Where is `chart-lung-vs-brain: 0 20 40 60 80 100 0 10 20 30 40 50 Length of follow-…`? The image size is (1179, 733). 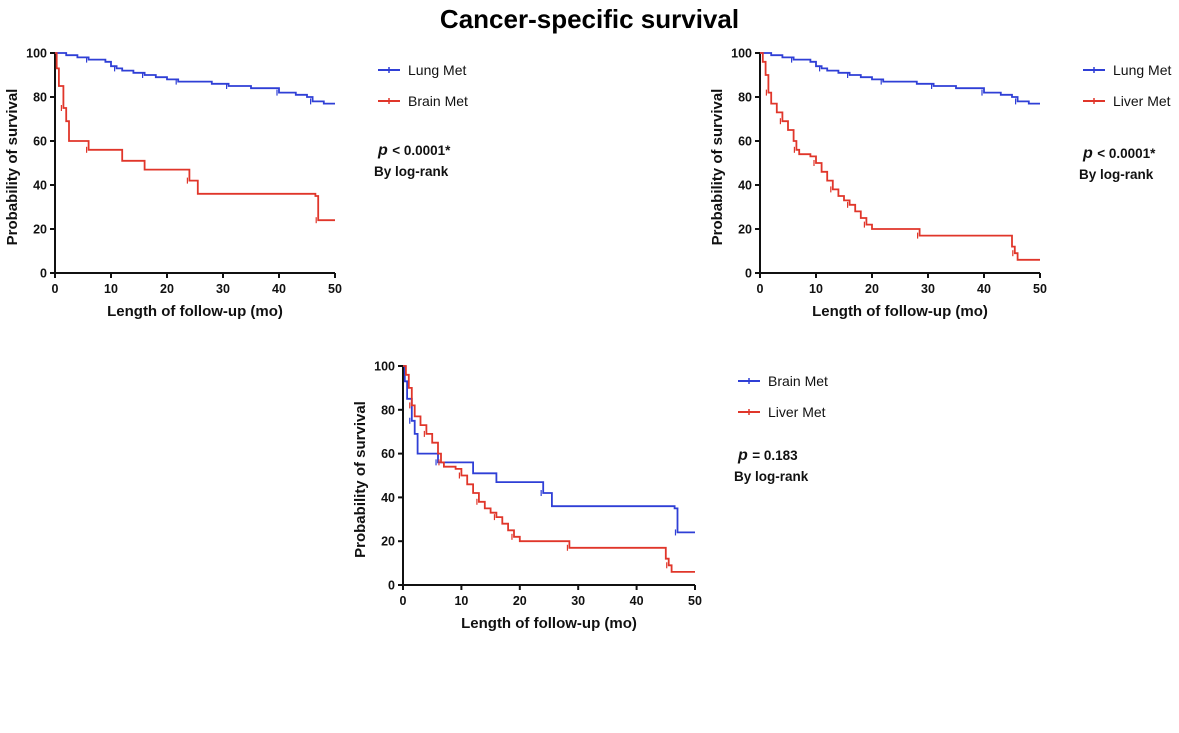
chart-lung-vs-brain: 0 20 40 60 80 100 0 10 20 30 40 50 Length of follow-… is located at coordinates (236, 184).